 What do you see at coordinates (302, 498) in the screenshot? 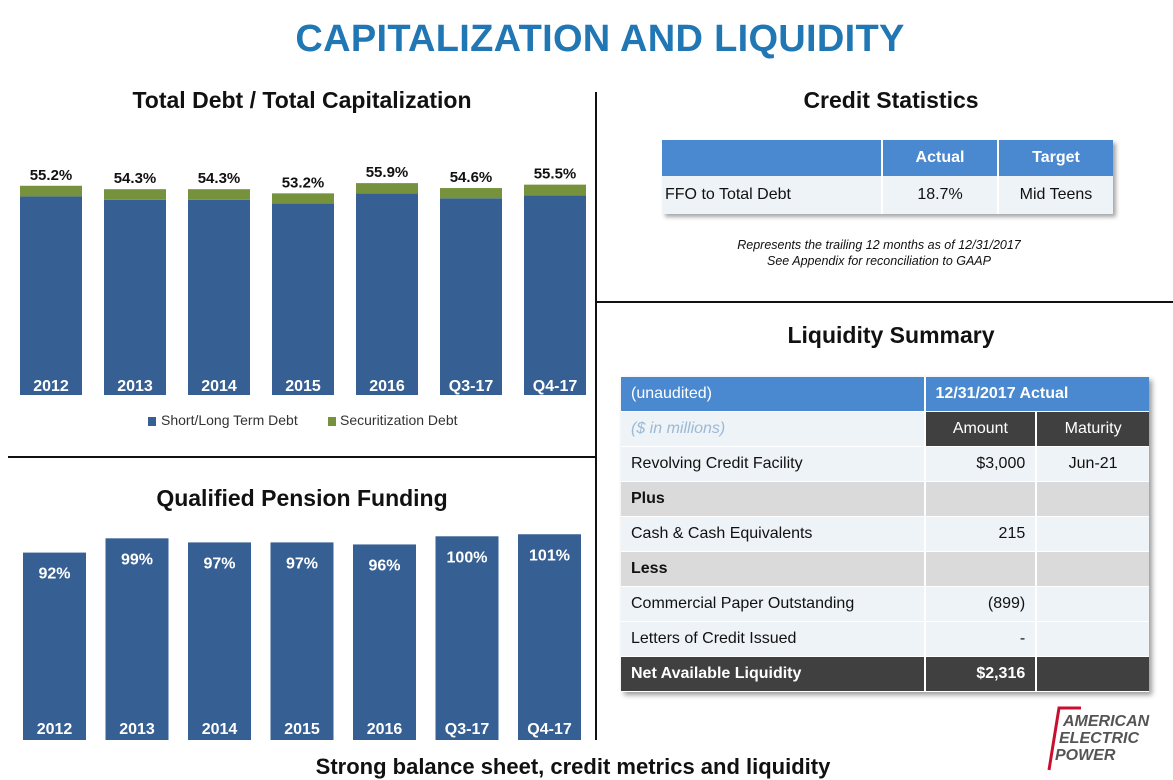
I see `pension-chart-title: Qualified Pension Funding` at bounding box center [302, 498].